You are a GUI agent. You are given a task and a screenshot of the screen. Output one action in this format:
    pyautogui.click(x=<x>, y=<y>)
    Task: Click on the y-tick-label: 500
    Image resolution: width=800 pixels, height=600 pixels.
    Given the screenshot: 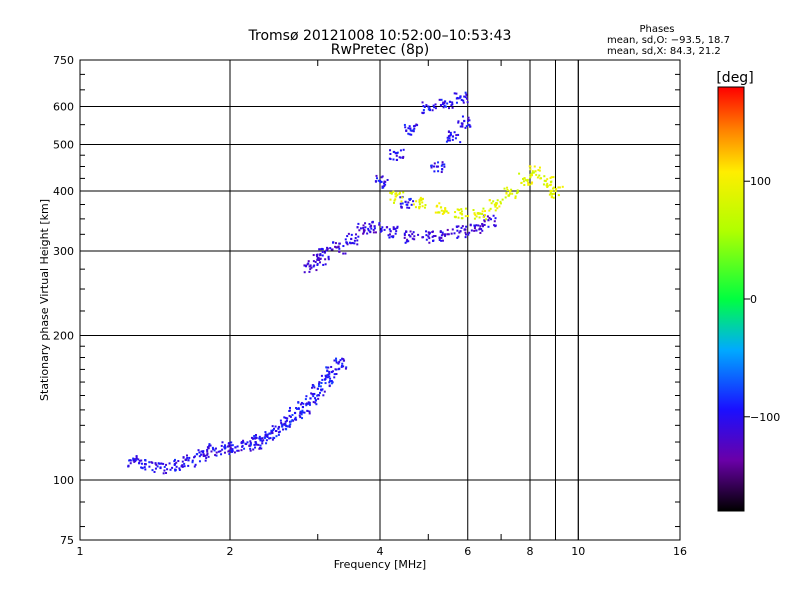 What is the action you would take?
    pyautogui.click(x=63, y=145)
    